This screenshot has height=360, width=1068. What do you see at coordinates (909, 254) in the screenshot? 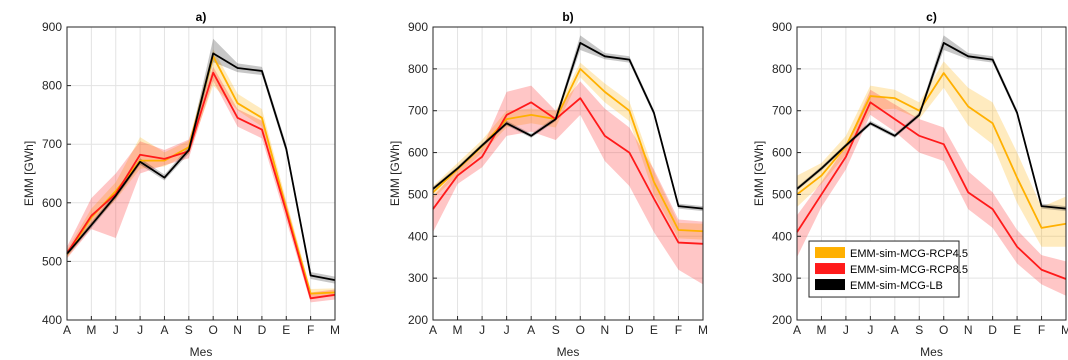
I see `legend-label-1: EMM-sim-MCG-RCP4.5` at bounding box center [909, 254].